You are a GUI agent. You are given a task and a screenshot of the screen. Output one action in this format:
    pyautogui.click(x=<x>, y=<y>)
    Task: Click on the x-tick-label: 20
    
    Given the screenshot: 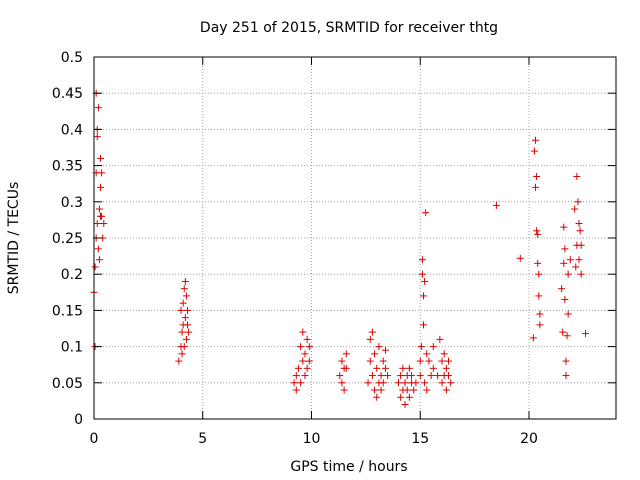 What is the action you would take?
    pyautogui.click(x=529, y=439)
    